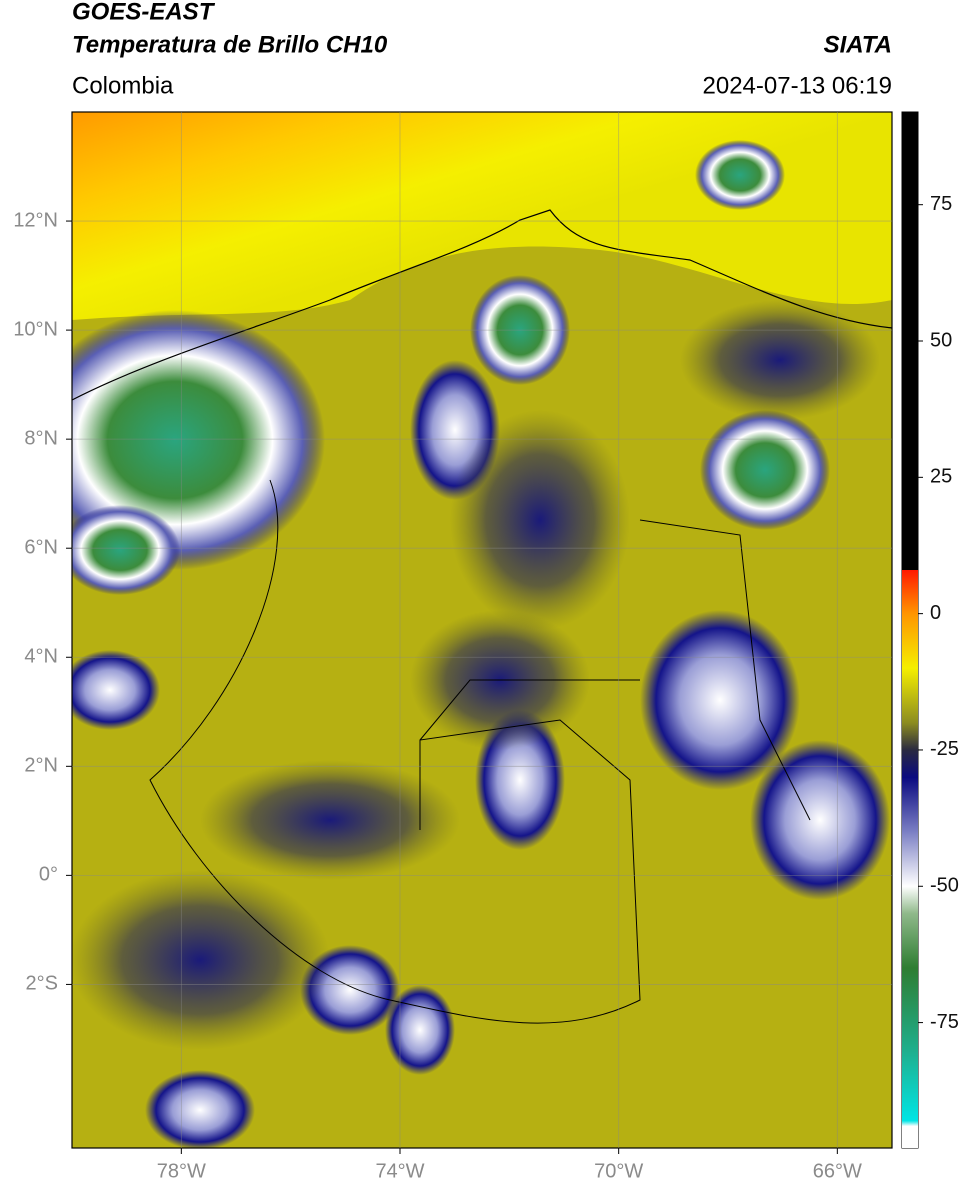 The height and width of the screenshot is (1195, 966). What do you see at coordinates (181, 1171) in the screenshot?
I see `x-tick-label: 78°W` at bounding box center [181, 1171].